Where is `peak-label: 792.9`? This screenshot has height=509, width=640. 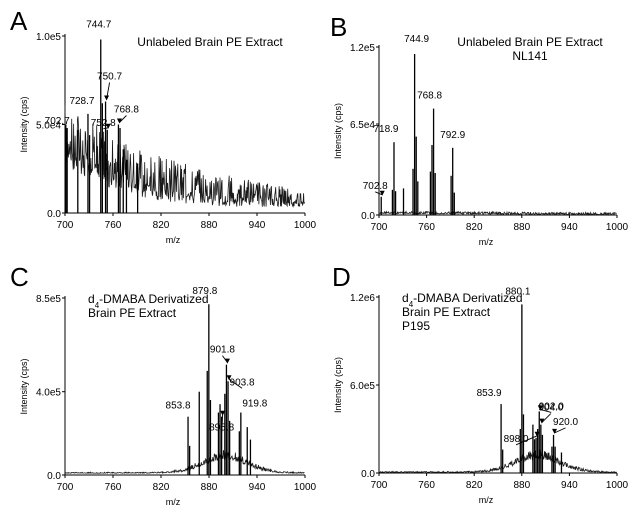
peak-label: 792.9 is located at coordinates (452, 135).